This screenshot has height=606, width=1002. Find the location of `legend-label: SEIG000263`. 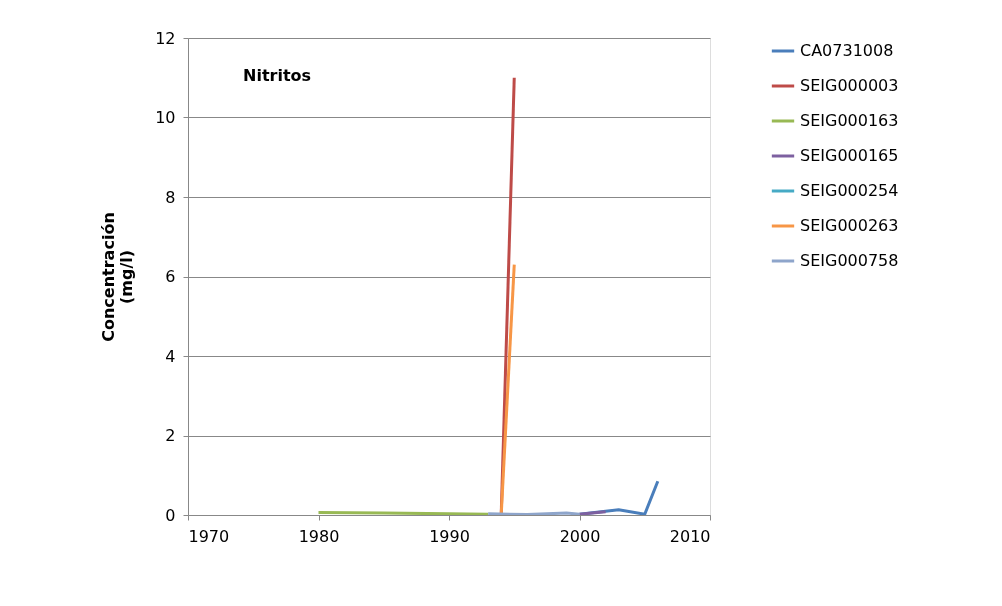

legend-label: SEIG000263 is located at coordinates (849, 225).